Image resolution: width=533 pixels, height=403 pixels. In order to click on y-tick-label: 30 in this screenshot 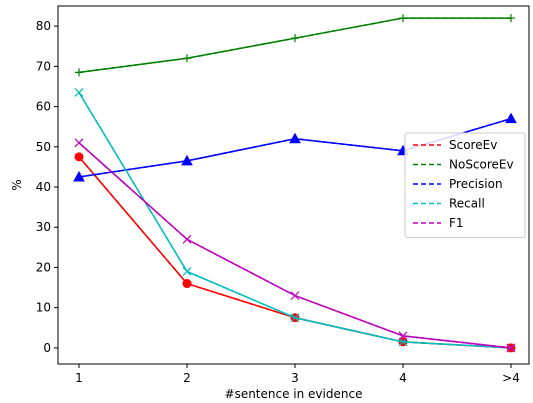, I will do `click(43, 227)`.